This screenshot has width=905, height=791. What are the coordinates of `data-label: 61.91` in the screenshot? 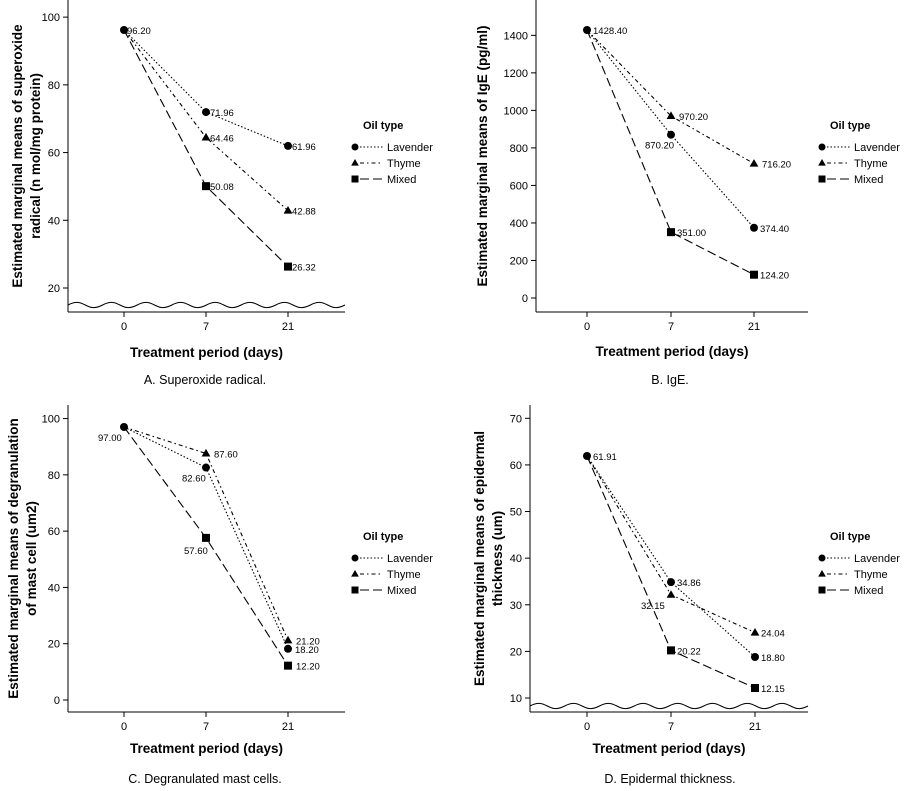 It's located at (605, 457).